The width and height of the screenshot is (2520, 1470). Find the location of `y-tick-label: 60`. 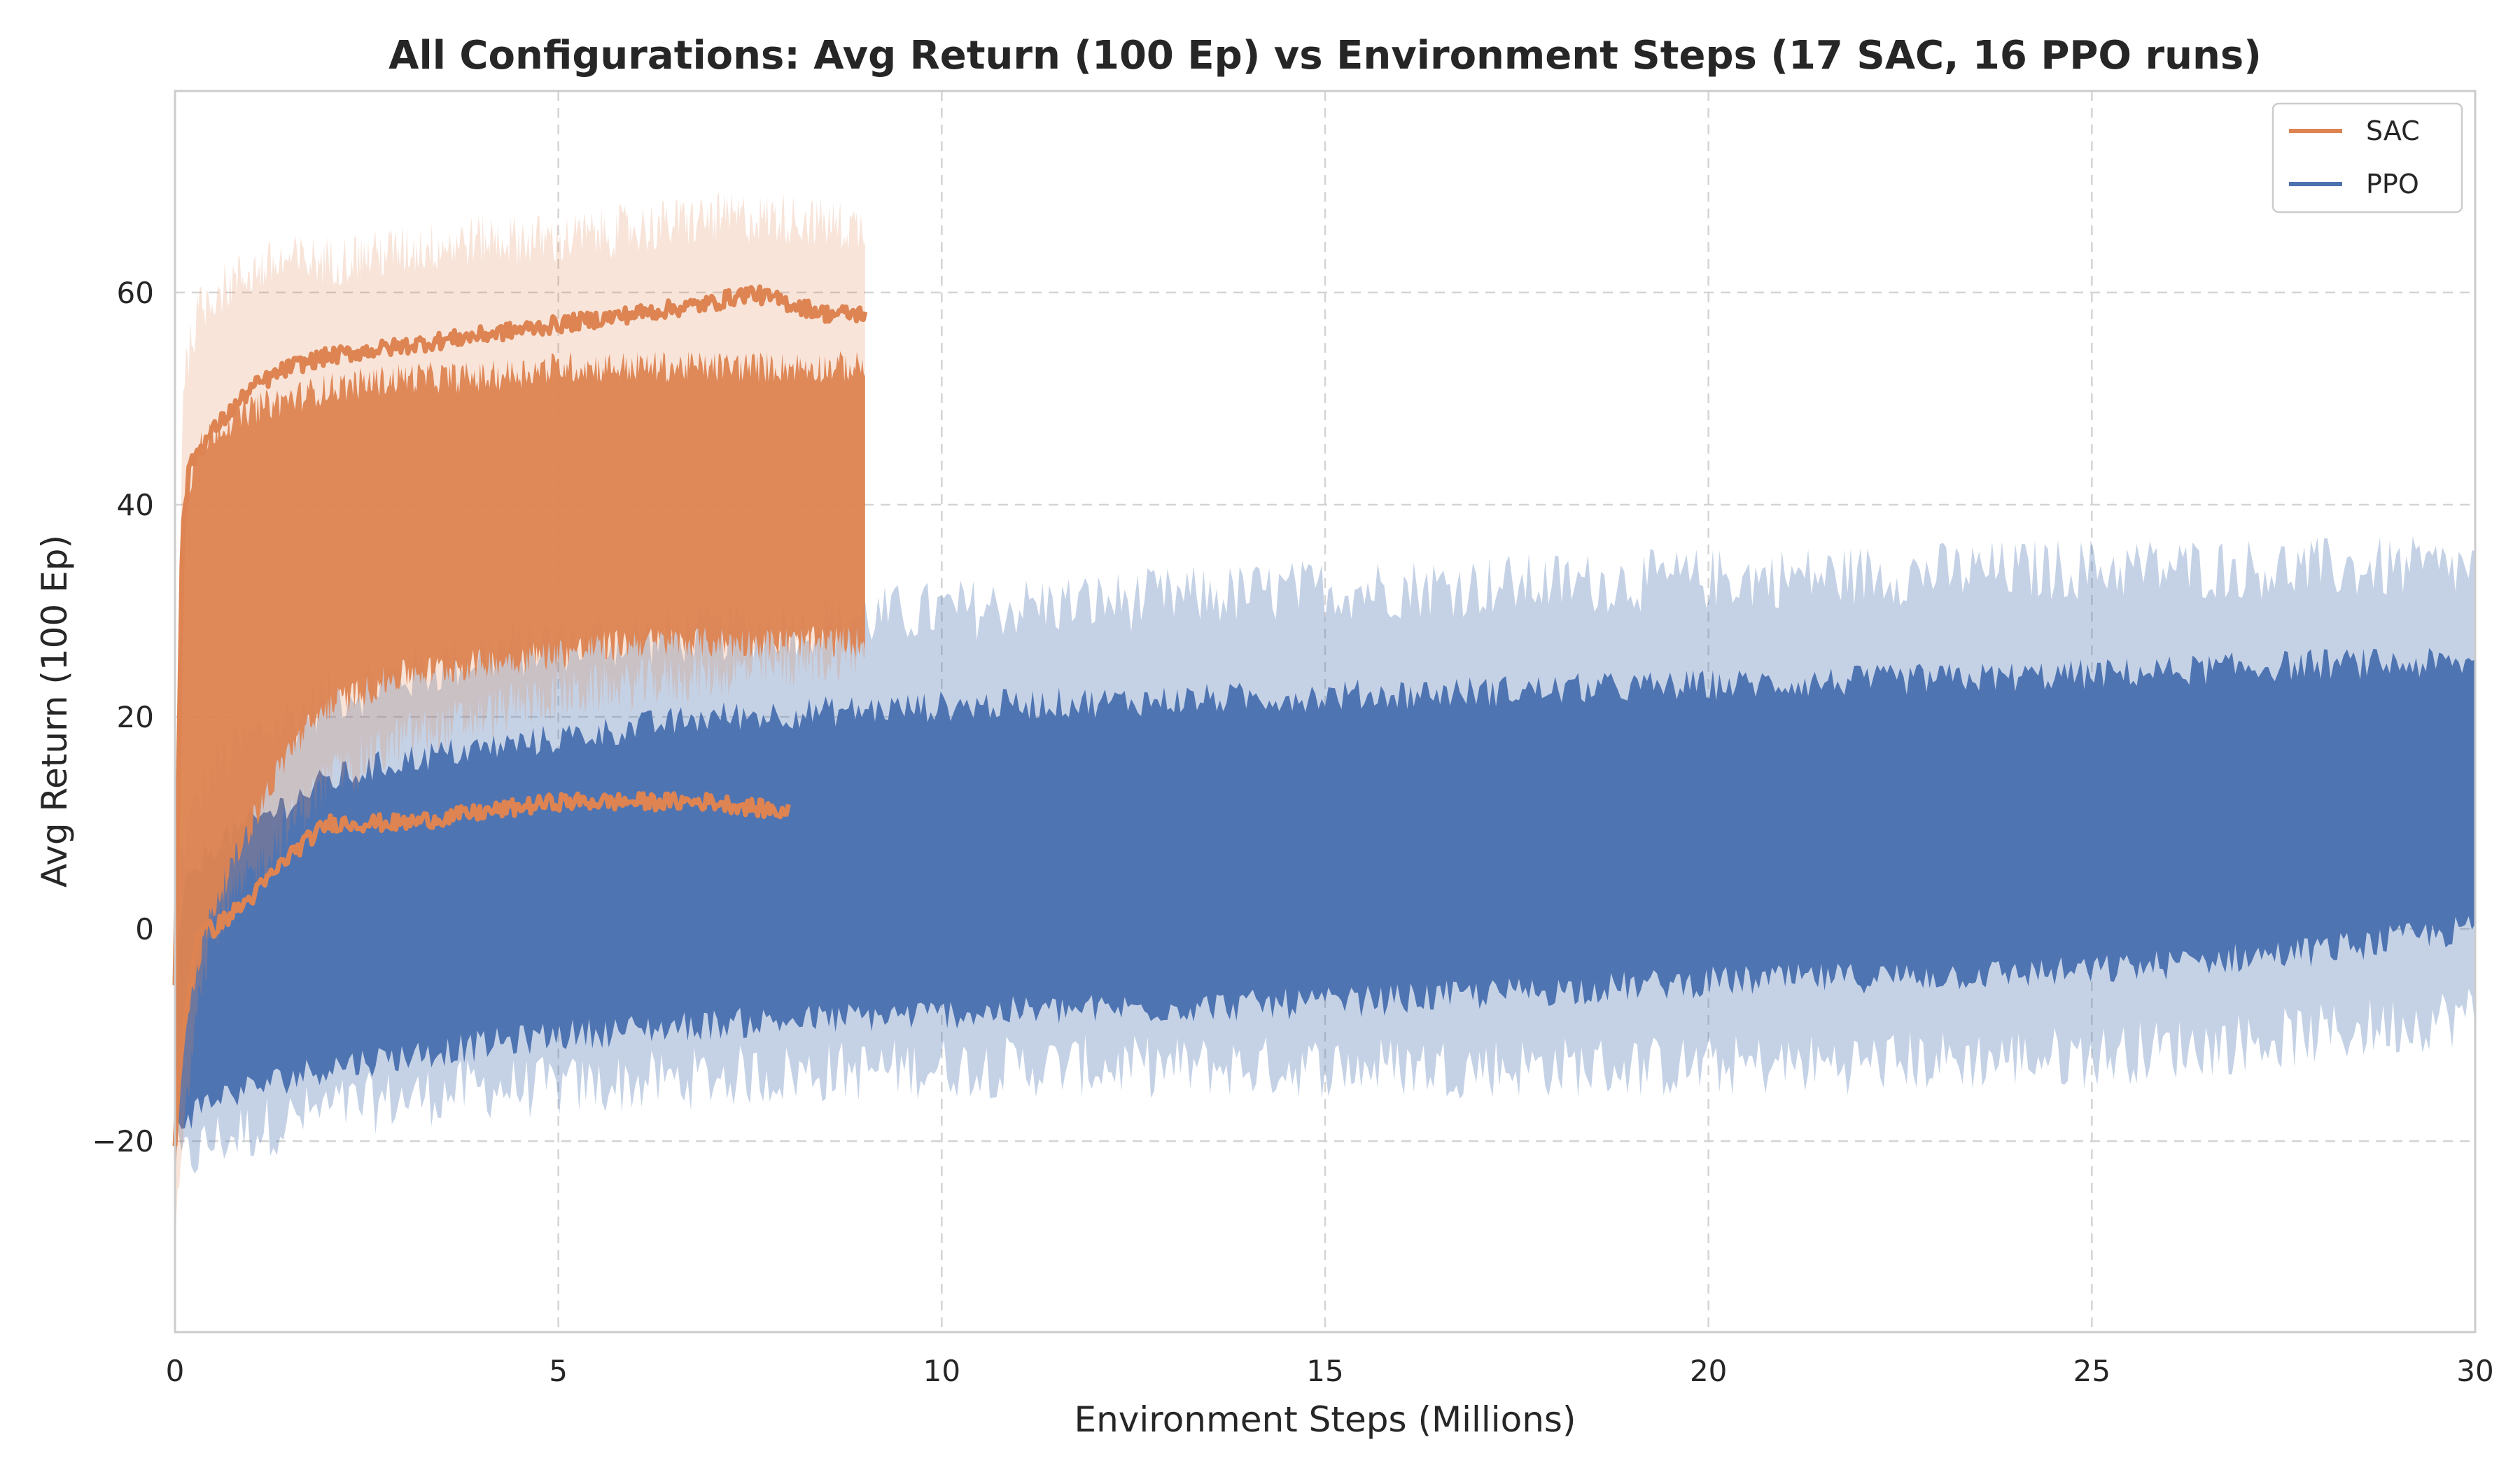

y-tick-label: 60 is located at coordinates (135, 293).